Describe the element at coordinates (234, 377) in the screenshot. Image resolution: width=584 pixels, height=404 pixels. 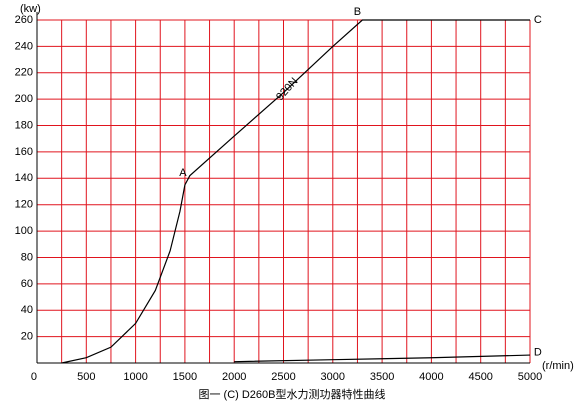
I see `x-tick-label: 2000` at that location.